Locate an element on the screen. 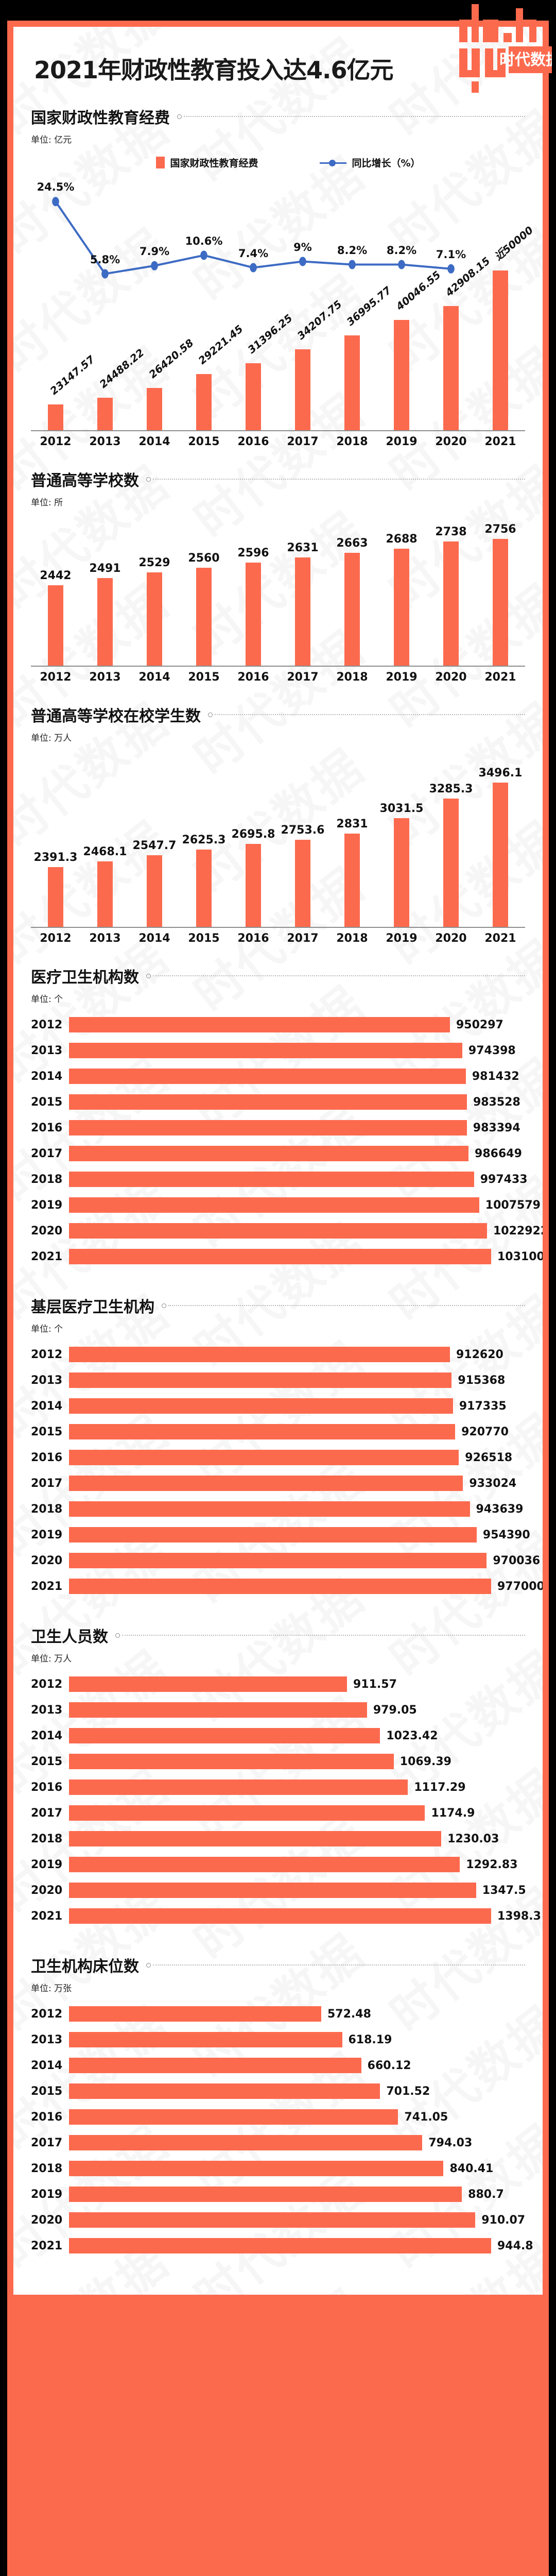 Image resolution: width=556 pixels, height=2576 pixels. bar-value-label: 974398 is located at coordinates (492, 1050).